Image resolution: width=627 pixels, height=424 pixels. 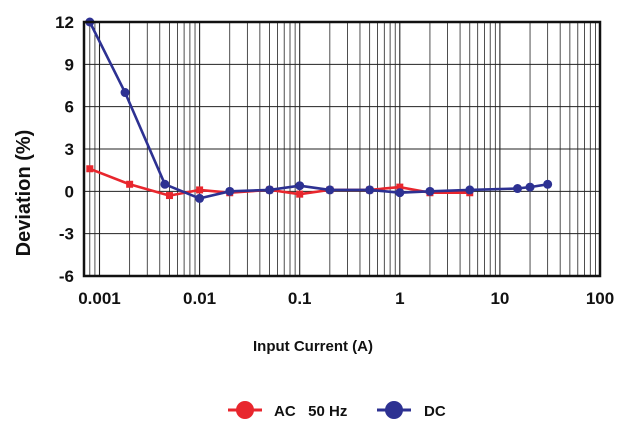 What do you see at coordinates (411, 410) in the screenshot?
I see `legend-item-dc: DC` at bounding box center [411, 410].